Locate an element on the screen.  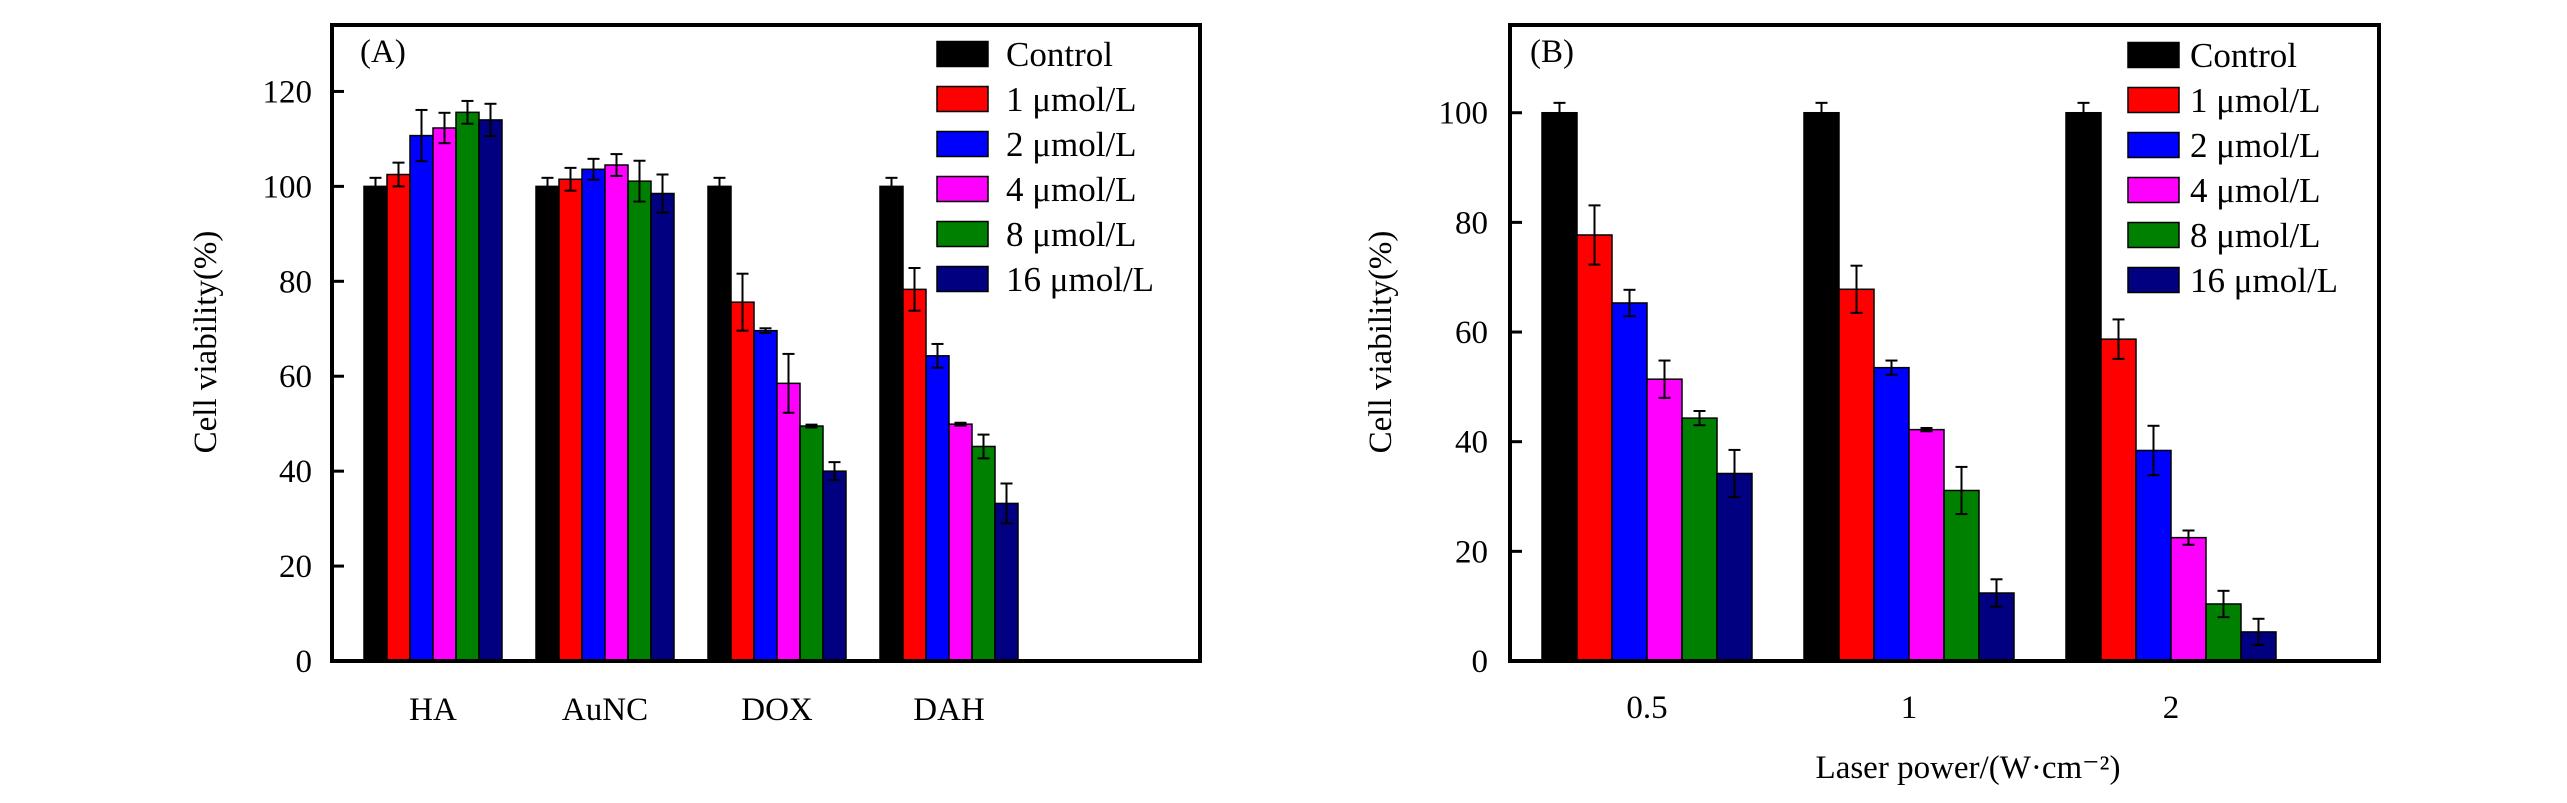
panel-a-y-axis-title: Cell viability(%) is located at coordinates (206, 342).